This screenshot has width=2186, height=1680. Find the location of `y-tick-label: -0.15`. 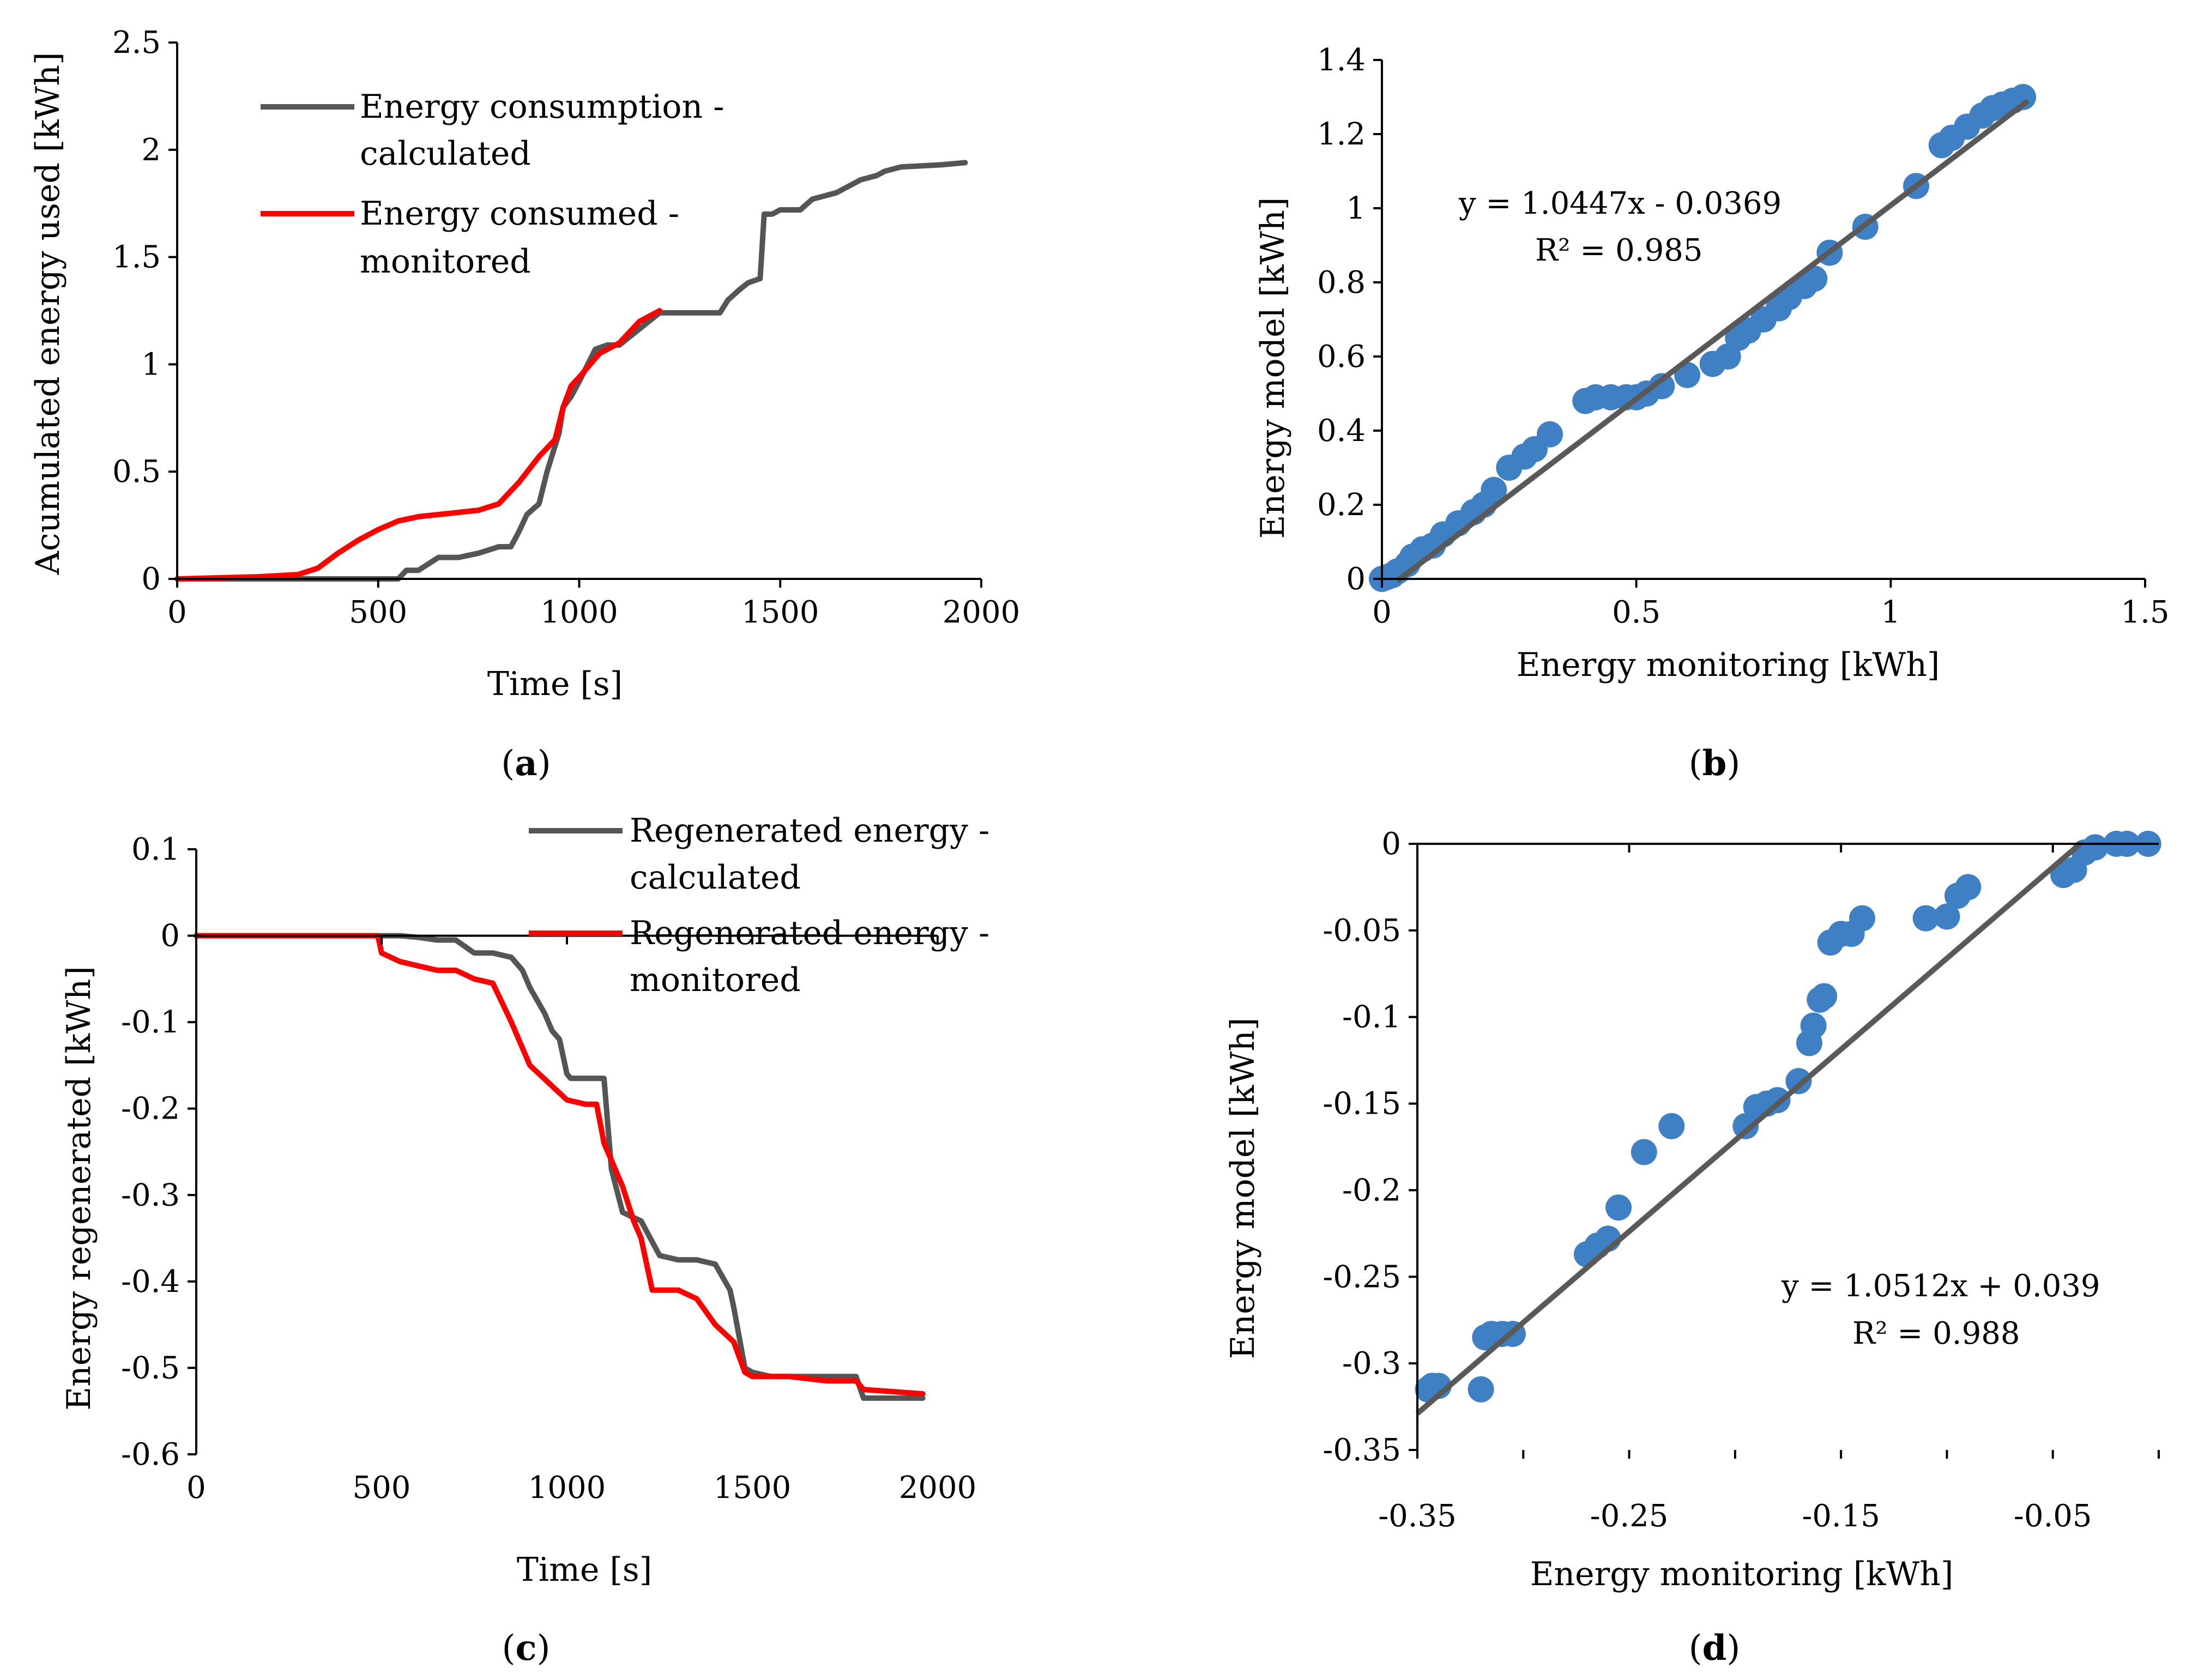

y-tick-label: -0.15 is located at coordinates (1362, 1104).